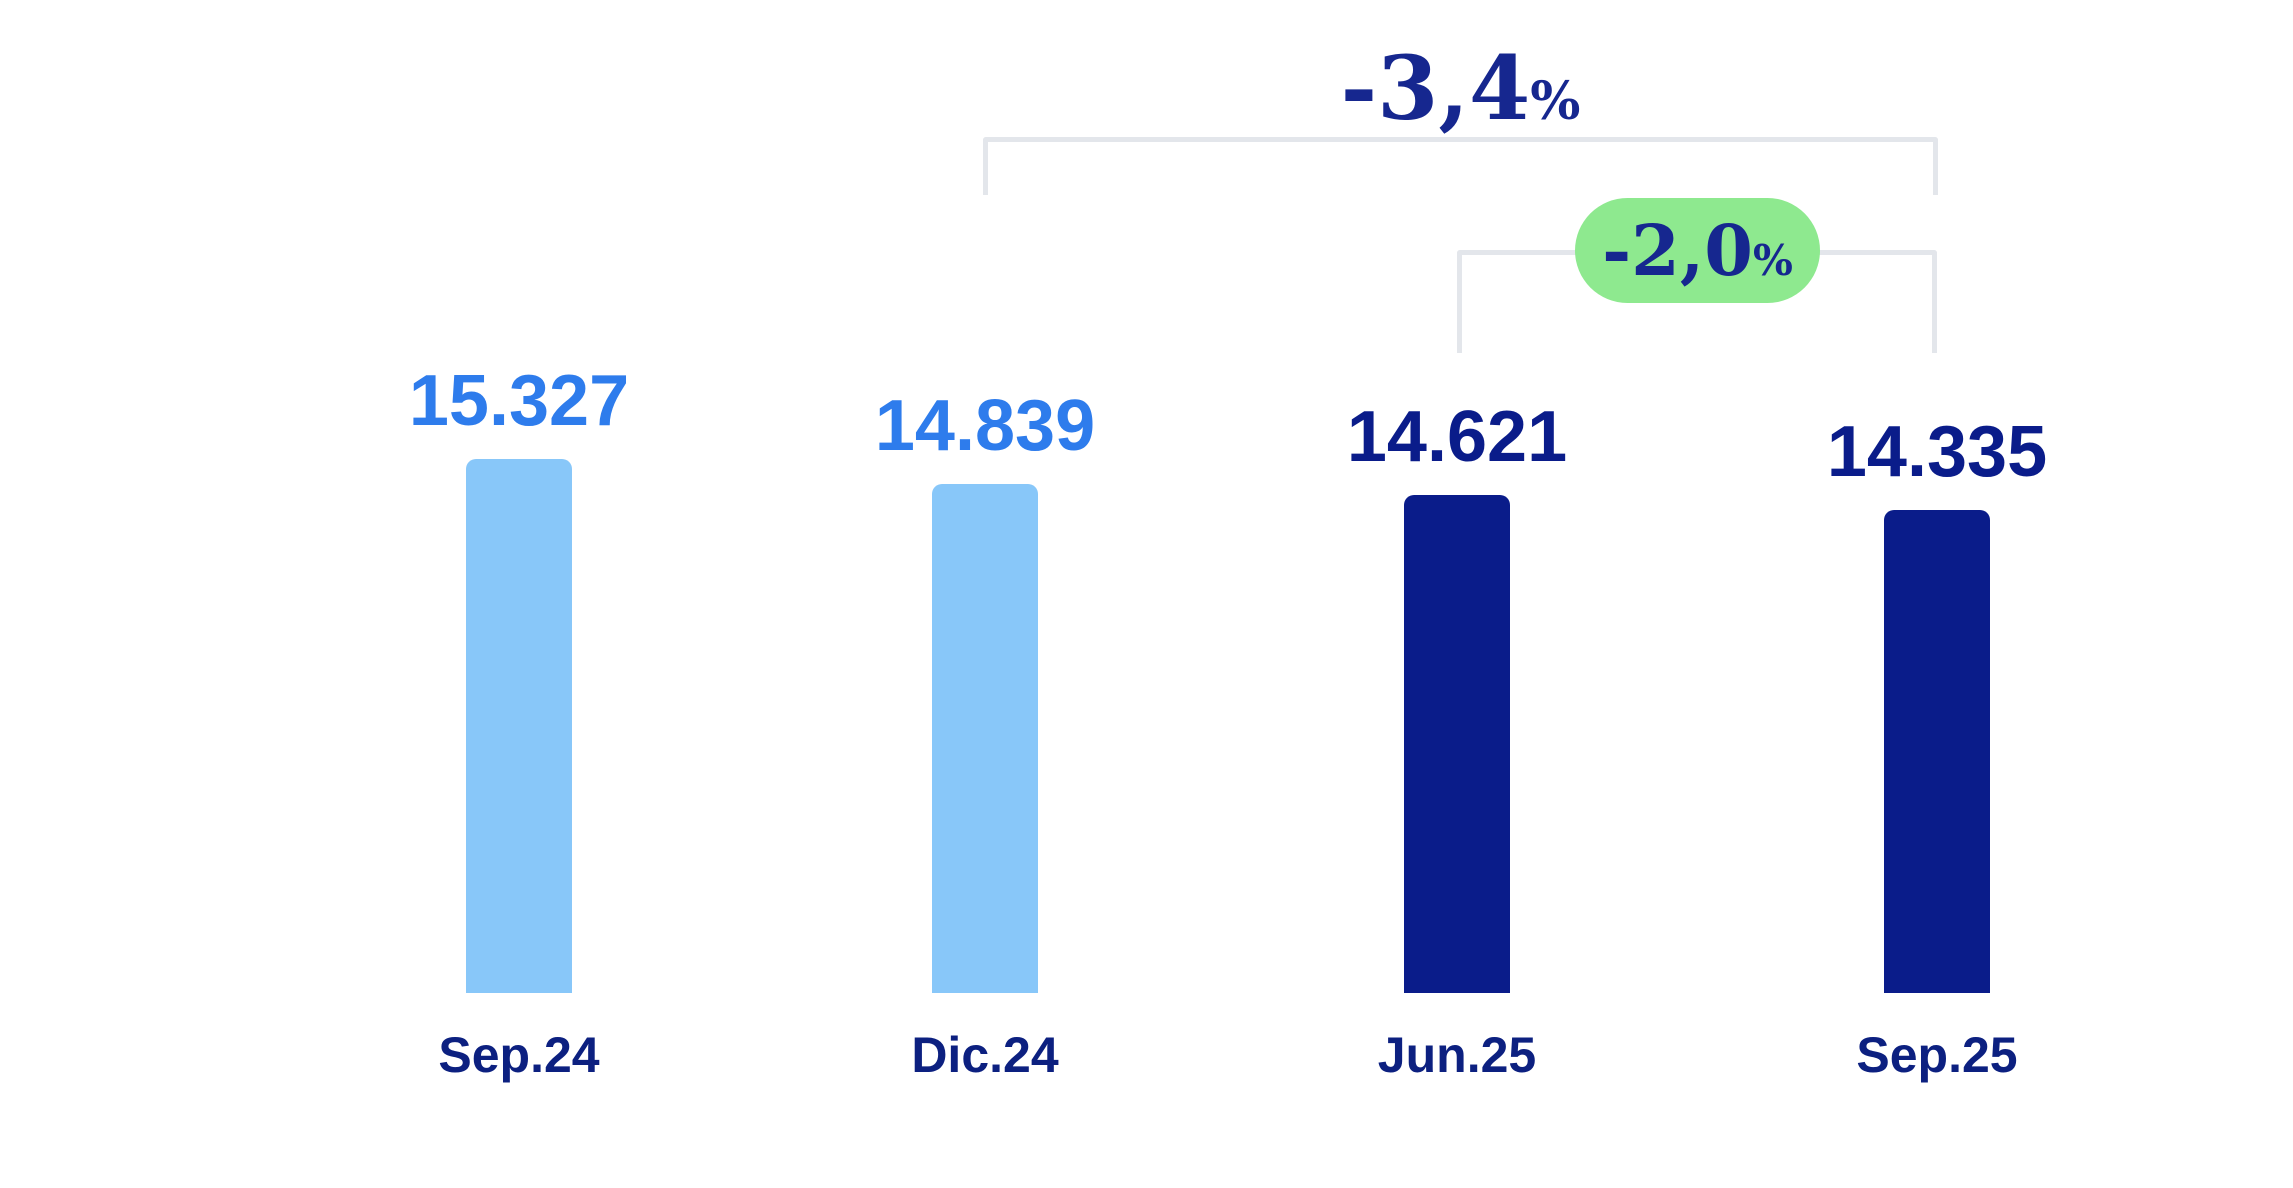  Describe the element at coordinates (519, 726) in the screenshot. I see `bar-sep24` at that location.